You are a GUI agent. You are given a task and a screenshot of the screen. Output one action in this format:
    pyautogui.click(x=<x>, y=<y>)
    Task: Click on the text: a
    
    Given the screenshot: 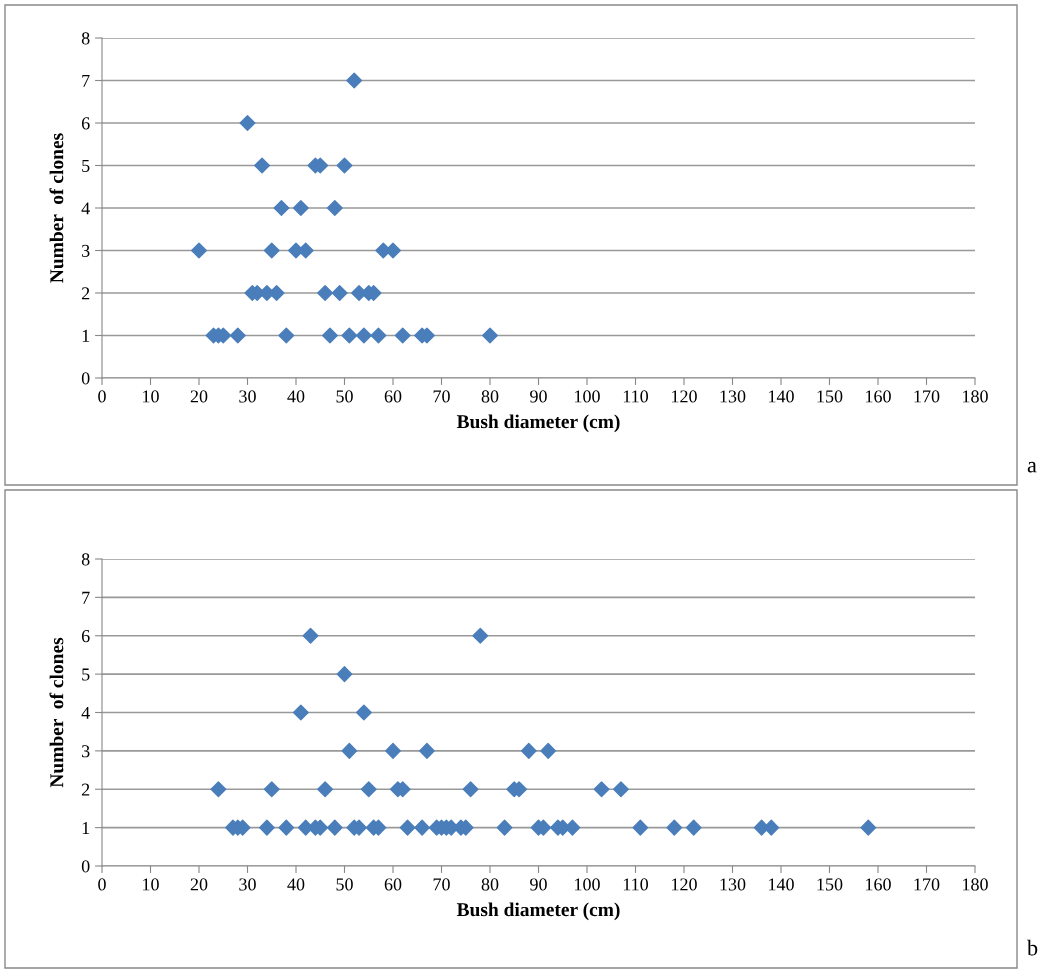 What is the action you would take?
    pyautogui.click(x=1032, y=467)
    